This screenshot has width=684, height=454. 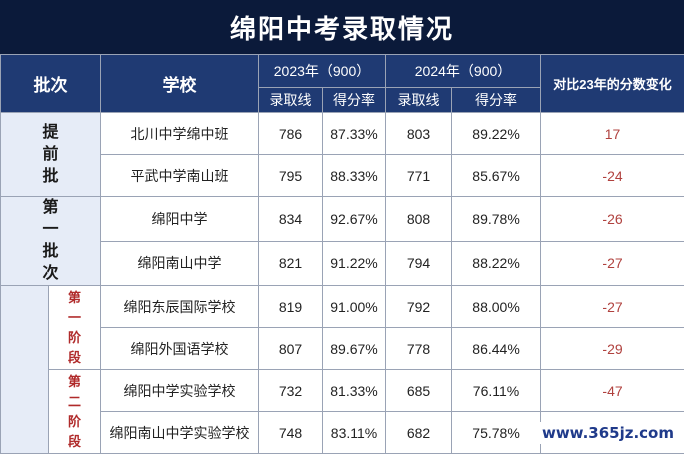 What do you see at coordinates (354, 100) in the screenshot?
I see `header-rate-2023: 得分率` at bounding box center [354, 100].